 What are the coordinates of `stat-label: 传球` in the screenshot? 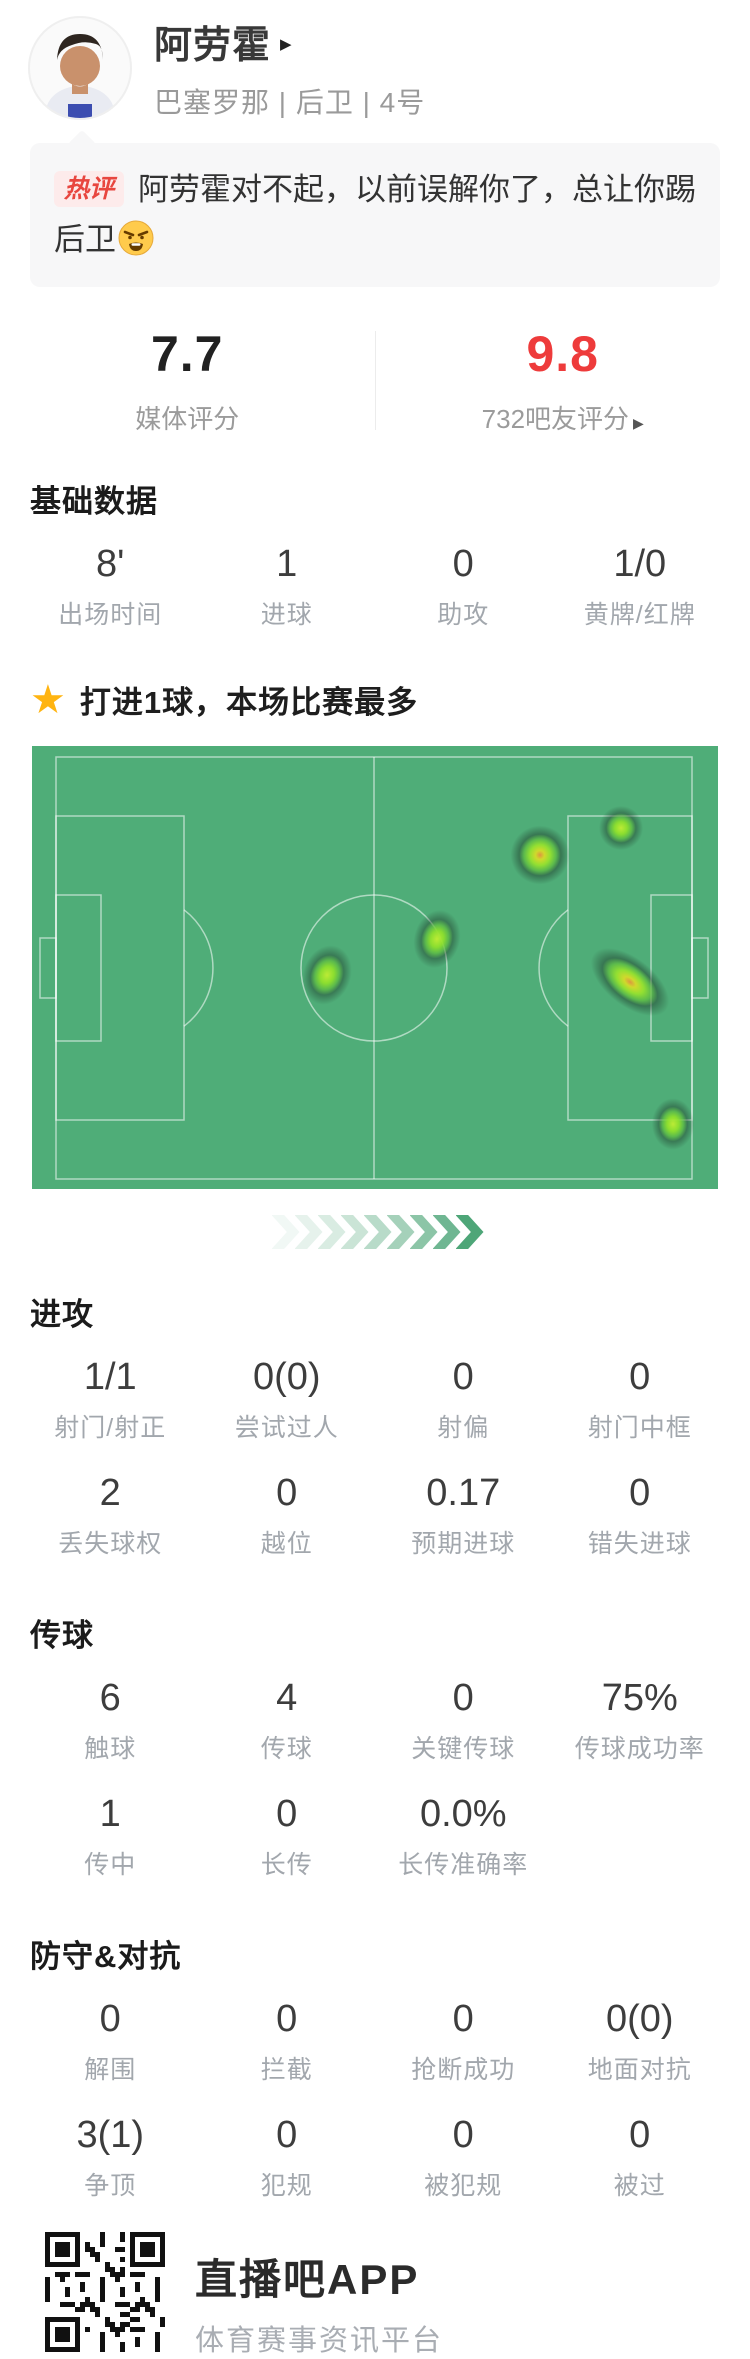 It's located at (287, 1747).